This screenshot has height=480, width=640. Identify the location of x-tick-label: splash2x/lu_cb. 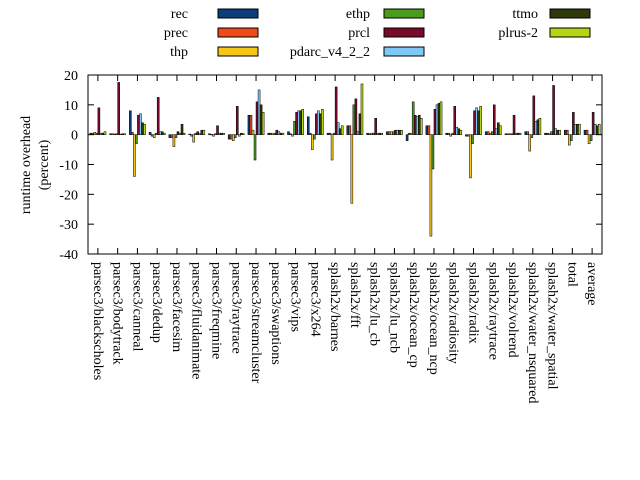
(374, 304).